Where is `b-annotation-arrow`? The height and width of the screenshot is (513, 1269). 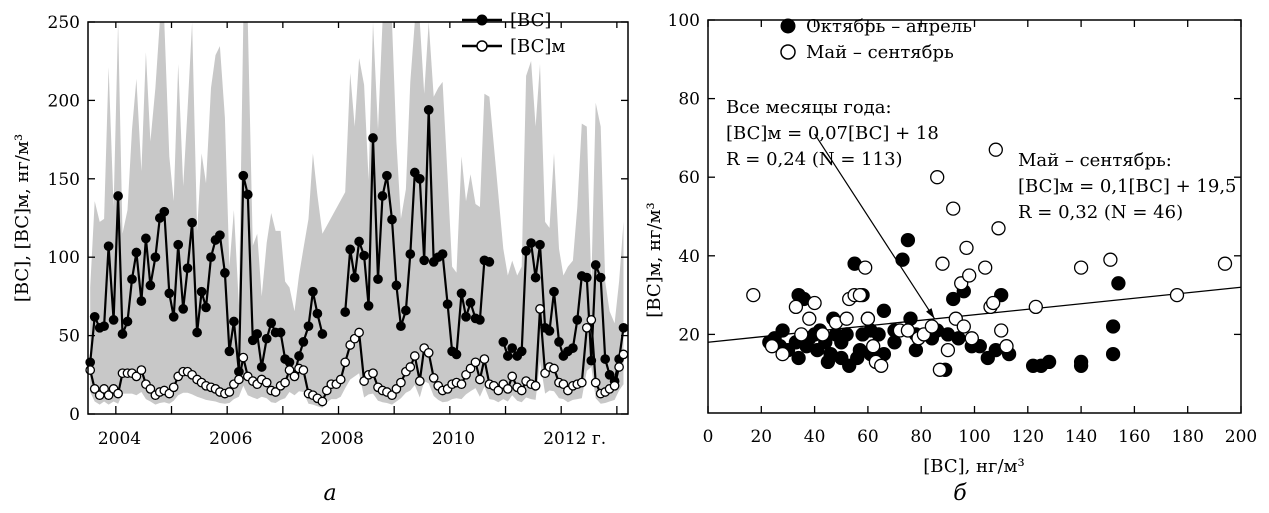
b-annotation-arrow is located at coordinates (875, 226).